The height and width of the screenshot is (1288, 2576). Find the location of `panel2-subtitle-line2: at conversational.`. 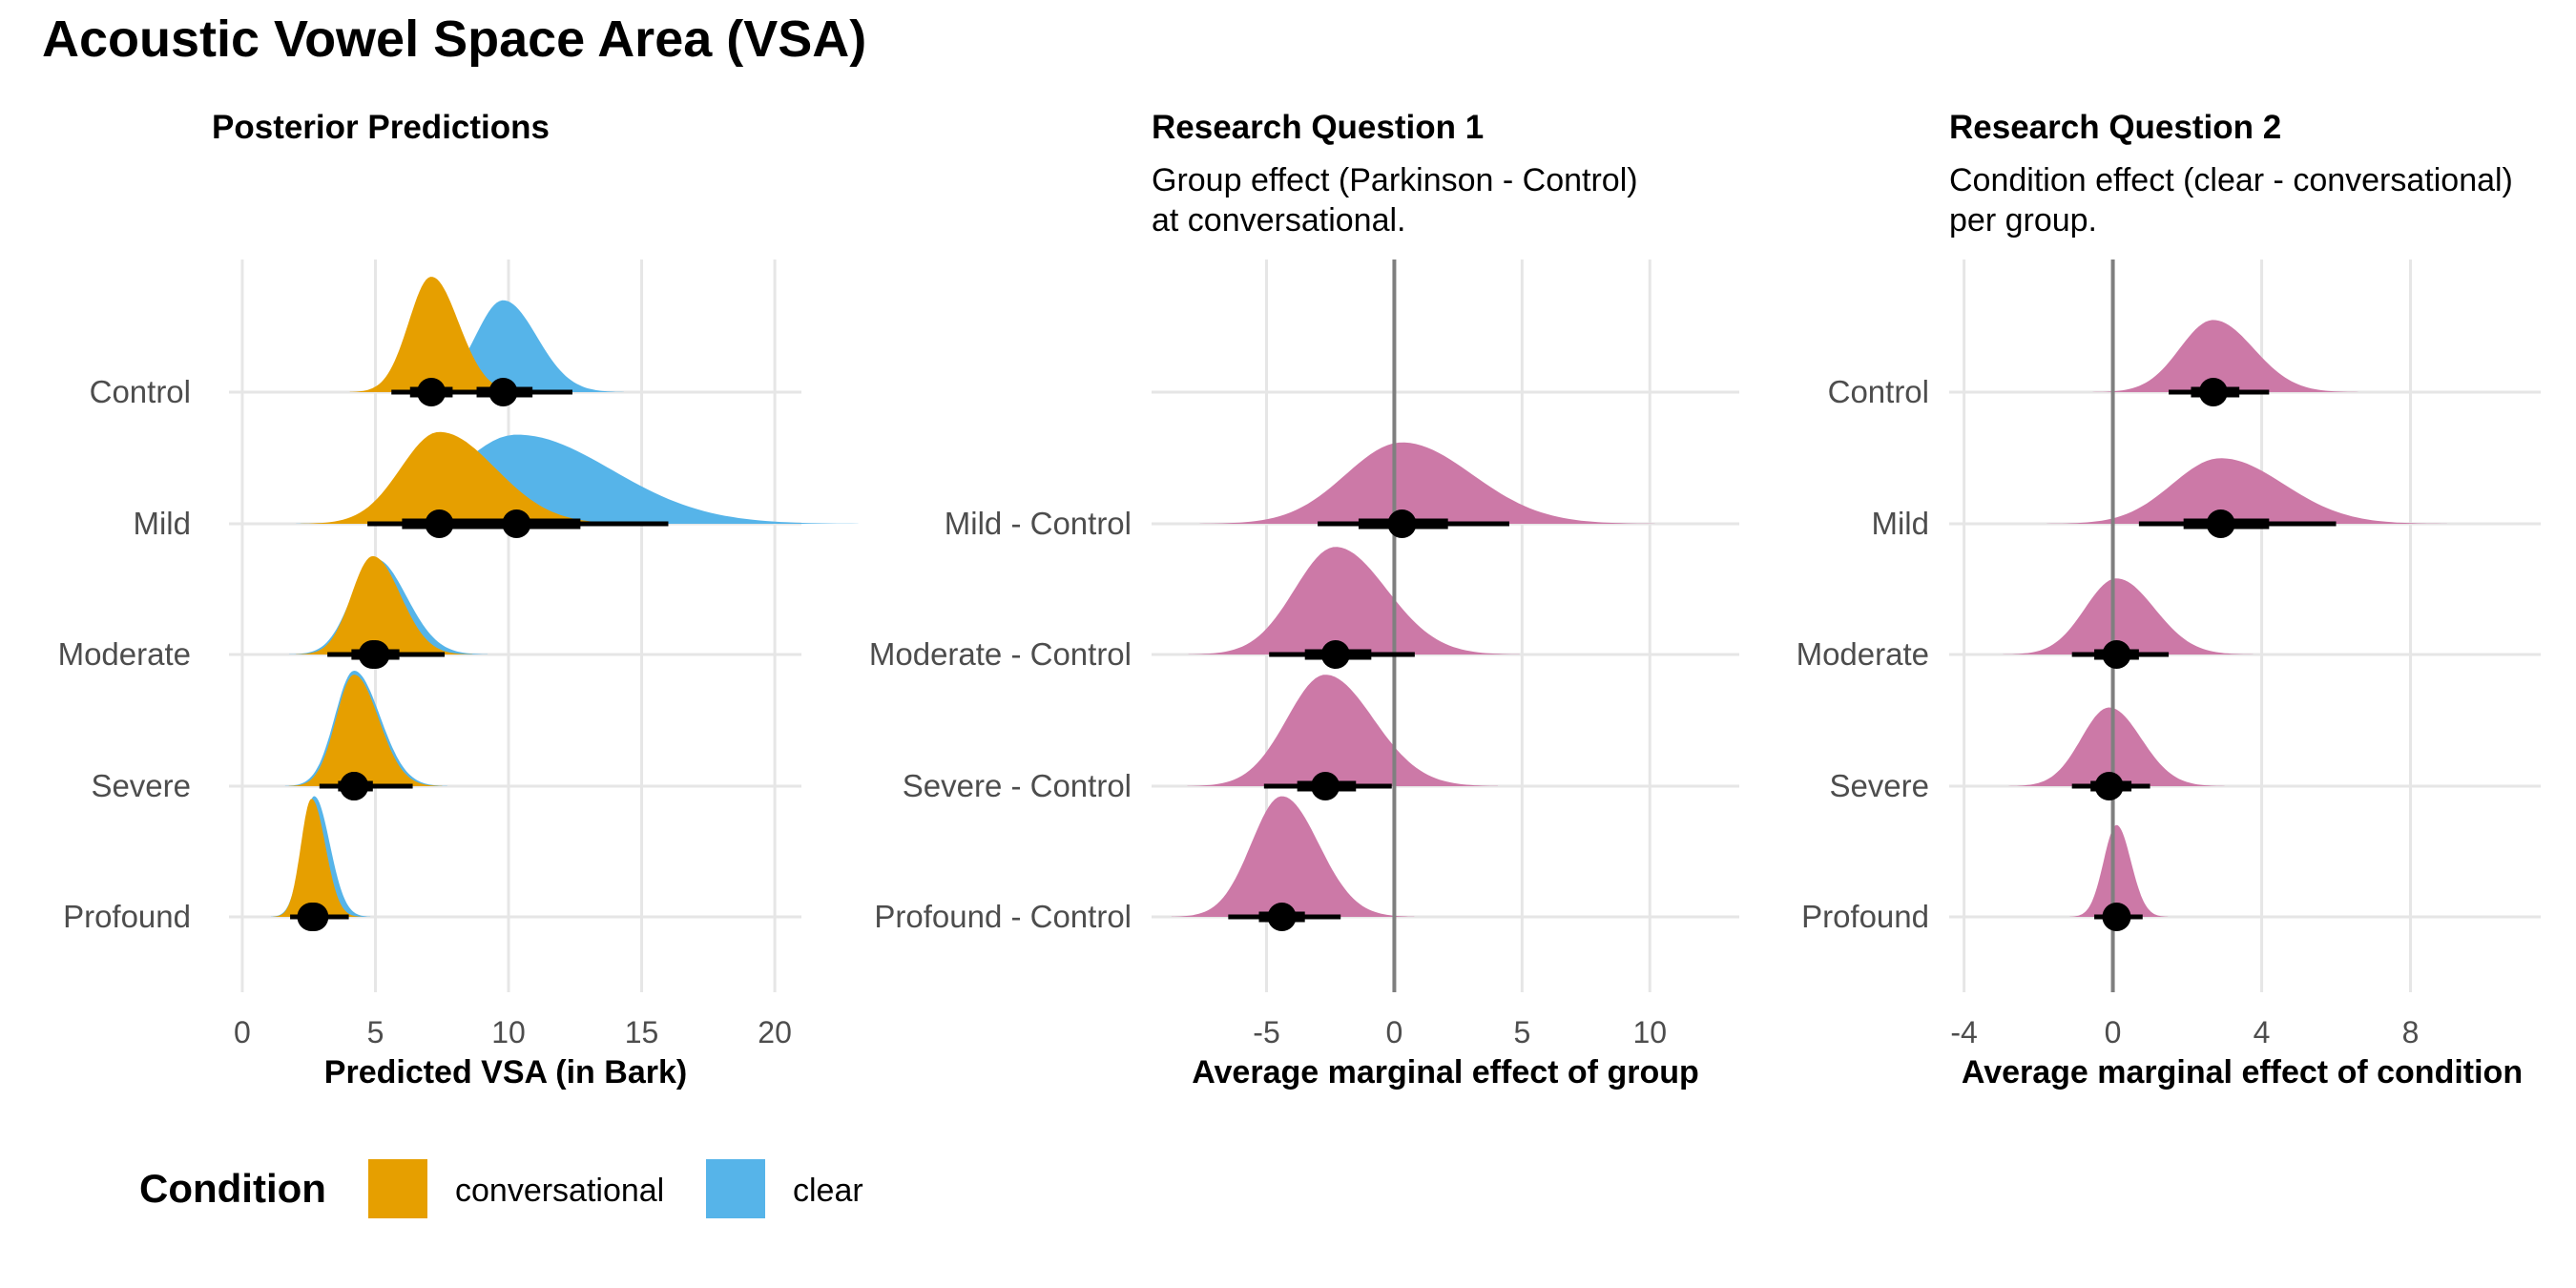

panel2-subtitle-line2: at conversational. is located at coordinates (1279, 220).